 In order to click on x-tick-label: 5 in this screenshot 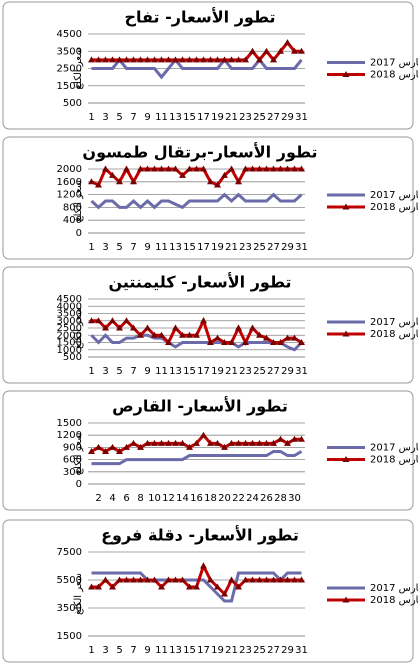, I will do `click(119, 371)`.